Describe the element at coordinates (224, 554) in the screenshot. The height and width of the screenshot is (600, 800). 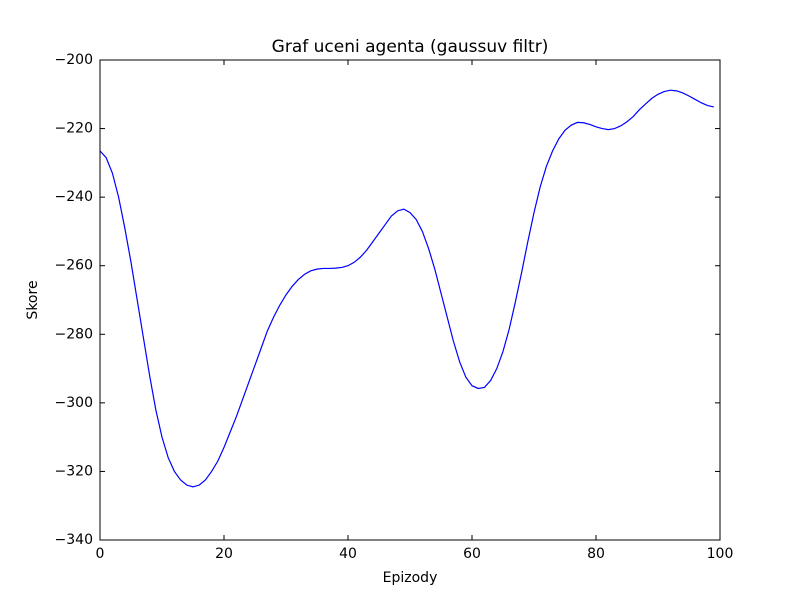
I see `x-tick-label: 20` at that location.